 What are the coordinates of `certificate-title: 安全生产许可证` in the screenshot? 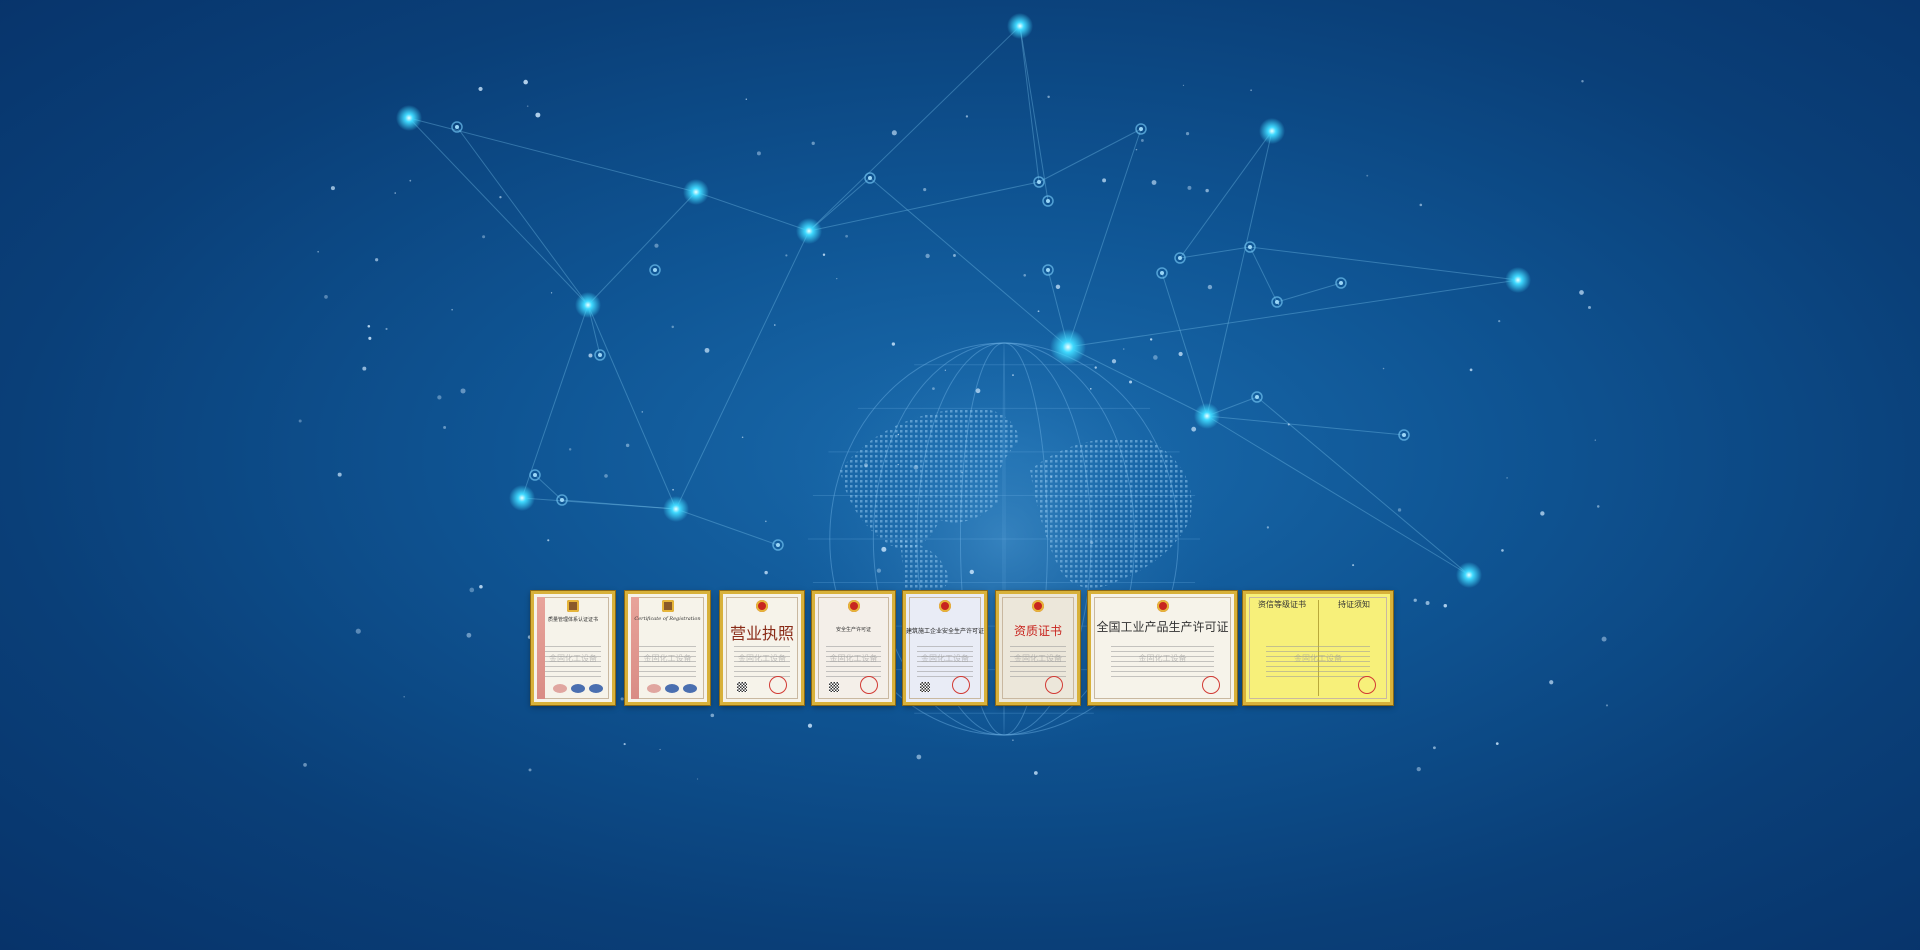 It's located at (853, 630).